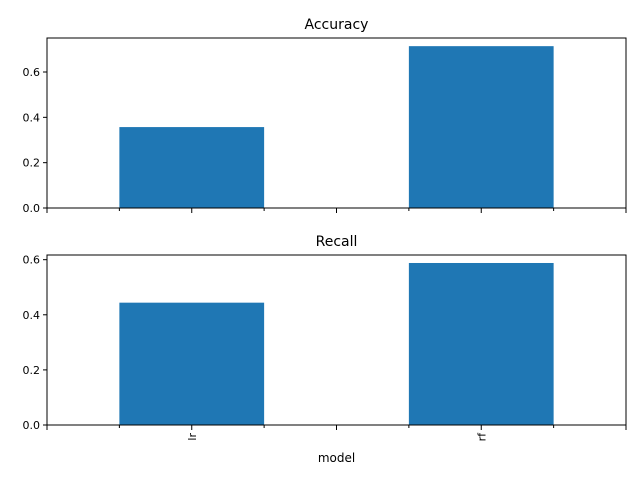 The image size is (640, 480). I want to click on accuracy-ytick-label-1: 0.2, so click(32, 163).